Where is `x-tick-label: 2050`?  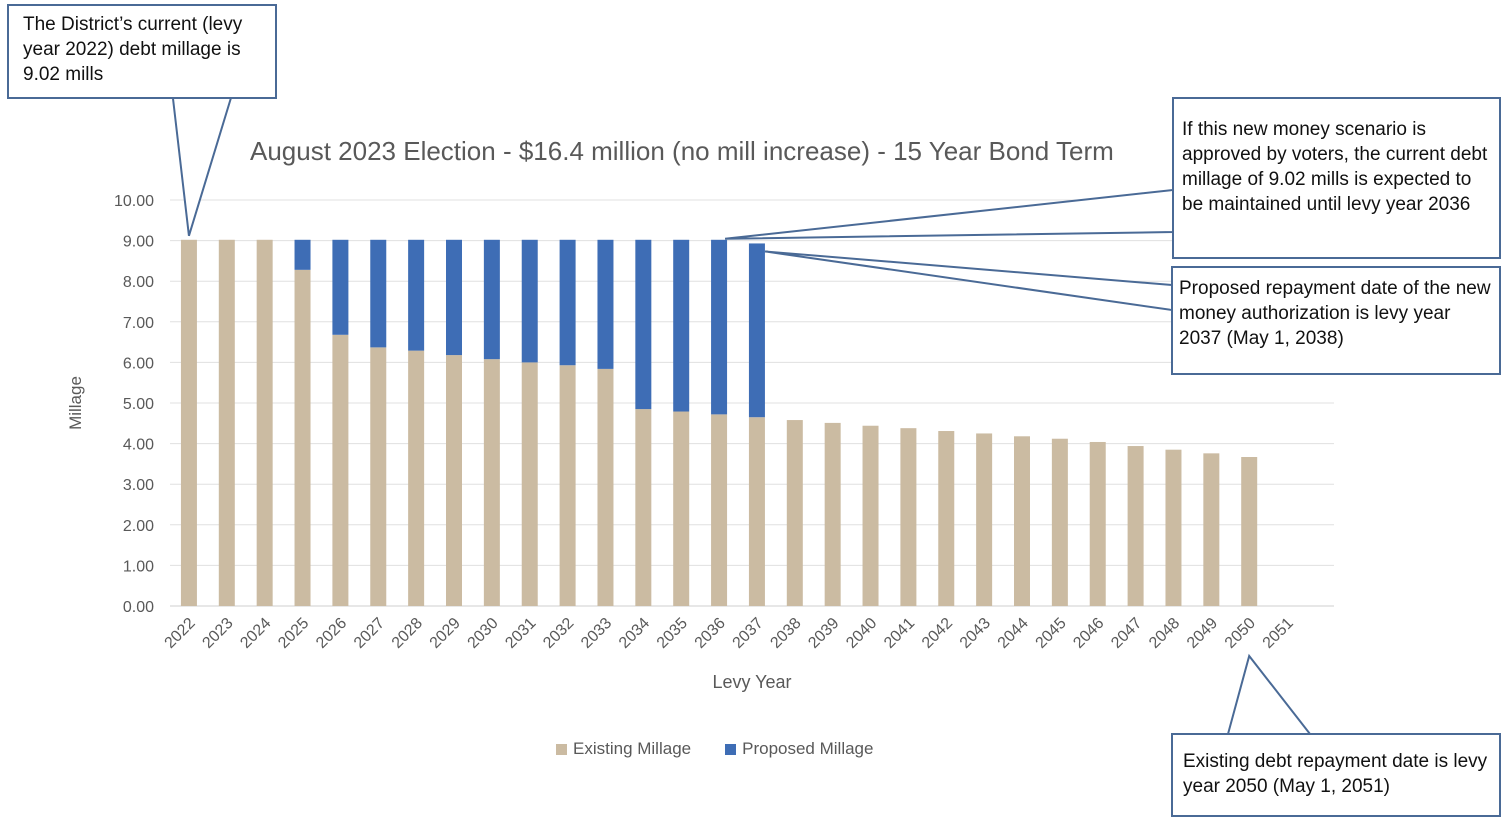 x-tick-label: 2050 is located at coordinates (1240, 633).